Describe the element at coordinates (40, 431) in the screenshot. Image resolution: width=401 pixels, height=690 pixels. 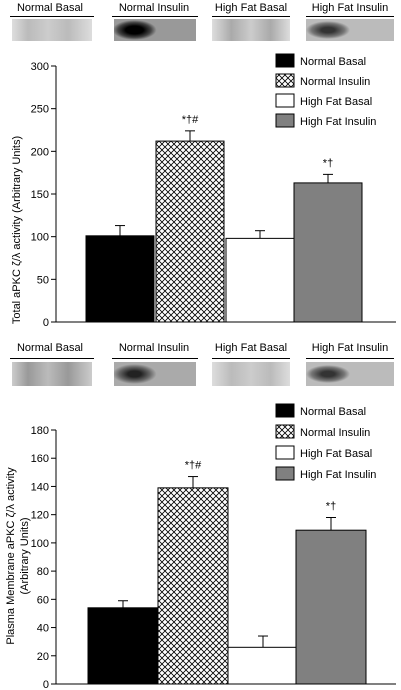
I see `y-tick-label: 180` at that location.